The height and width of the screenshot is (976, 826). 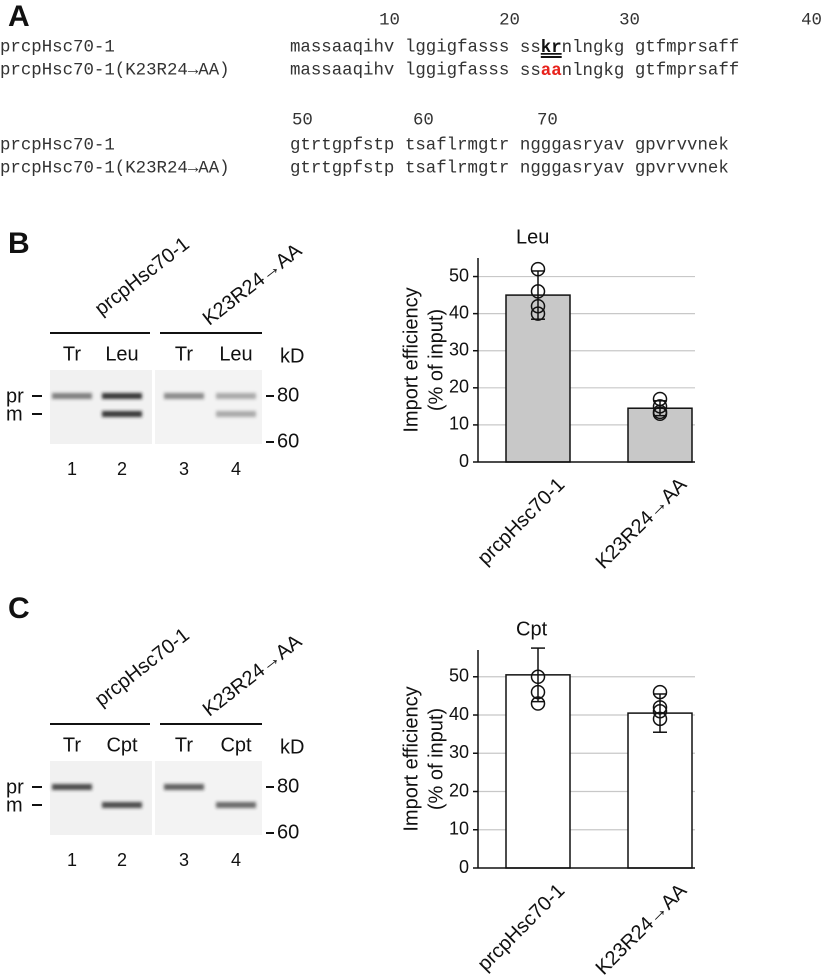 What do you see at coordinates (19, 16) in the screenshot?
I see `panel-label: A` at bounding box center [19, 16].